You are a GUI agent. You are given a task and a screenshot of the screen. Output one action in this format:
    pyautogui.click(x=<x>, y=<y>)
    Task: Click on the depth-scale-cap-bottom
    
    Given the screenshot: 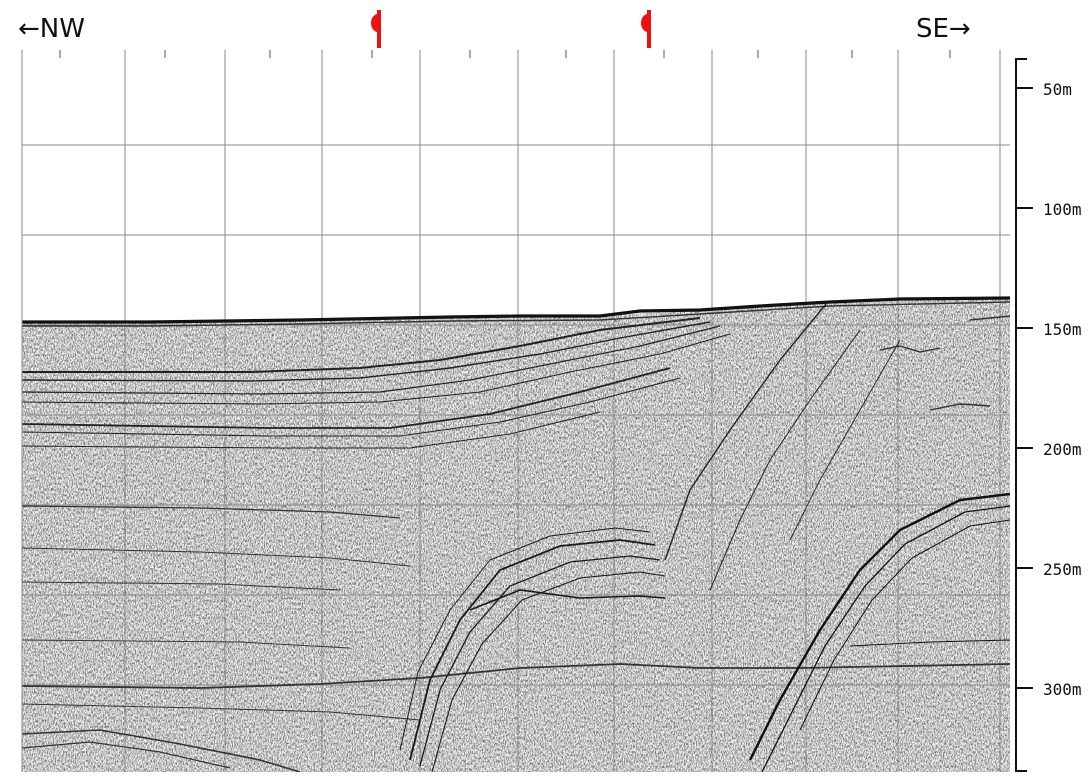 What is the action you would take?
    pyautogui.click(x=1022, y=771)
    